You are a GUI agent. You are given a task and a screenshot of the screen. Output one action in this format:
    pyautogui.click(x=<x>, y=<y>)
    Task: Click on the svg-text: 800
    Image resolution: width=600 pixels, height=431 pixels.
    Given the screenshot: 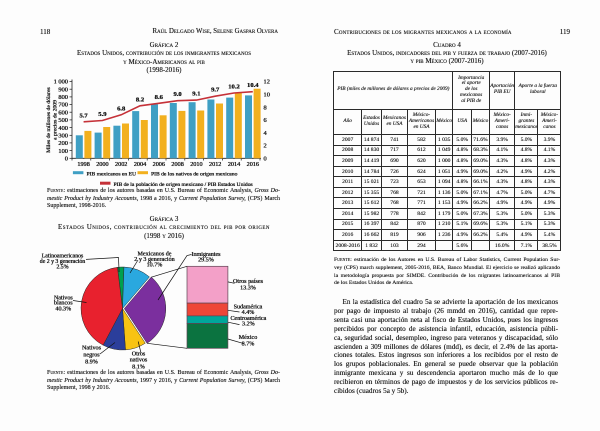 What is the action you would take?
    pyautogui.click(x=63, y=97)
    